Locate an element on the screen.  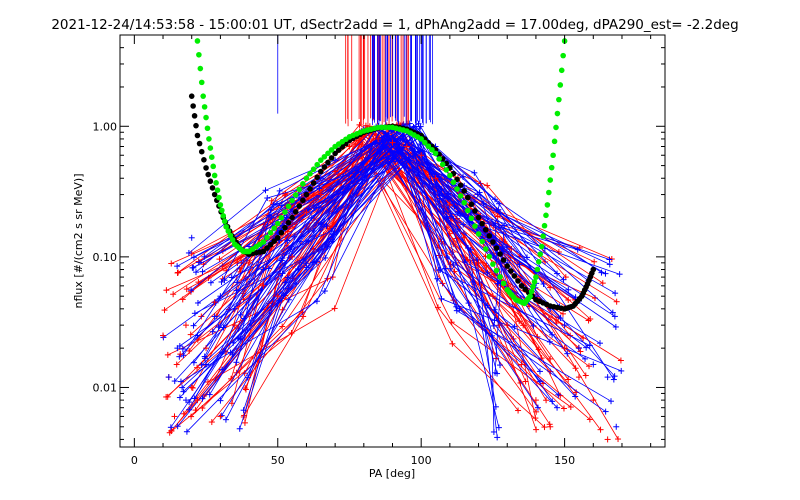
y-tick-label: 0.01 is located at coordinates (105, 387).